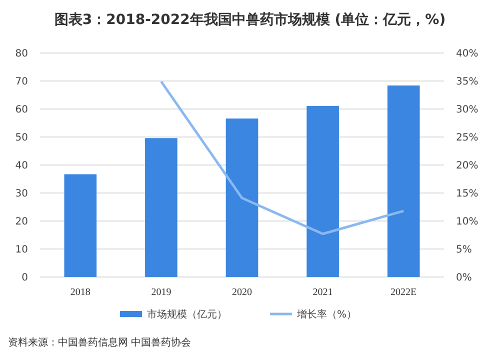 Image resolution: width=500 pixels, height=362 pixels. What do you see at coordinates (467, 54) in the screenshot?
I see `y2-tick-label: 40%` at bounding box center [467, 54].